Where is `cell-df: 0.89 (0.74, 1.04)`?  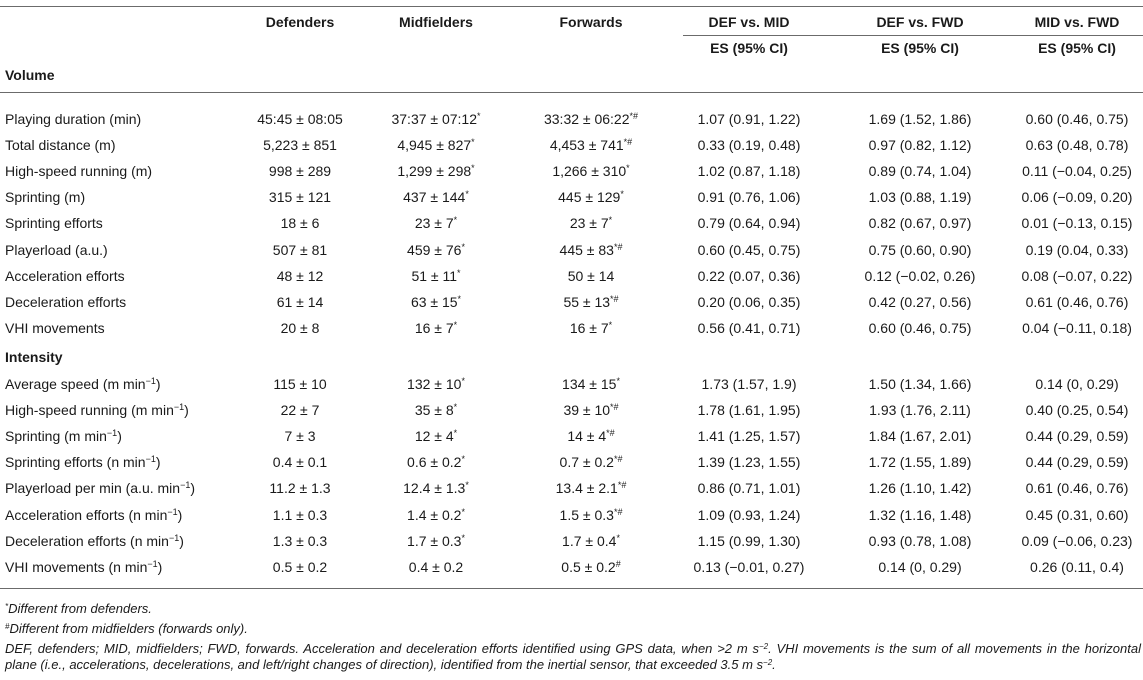
cell-df: 0.89 (0.74, 1.04) is located at coordinates (920, 171).